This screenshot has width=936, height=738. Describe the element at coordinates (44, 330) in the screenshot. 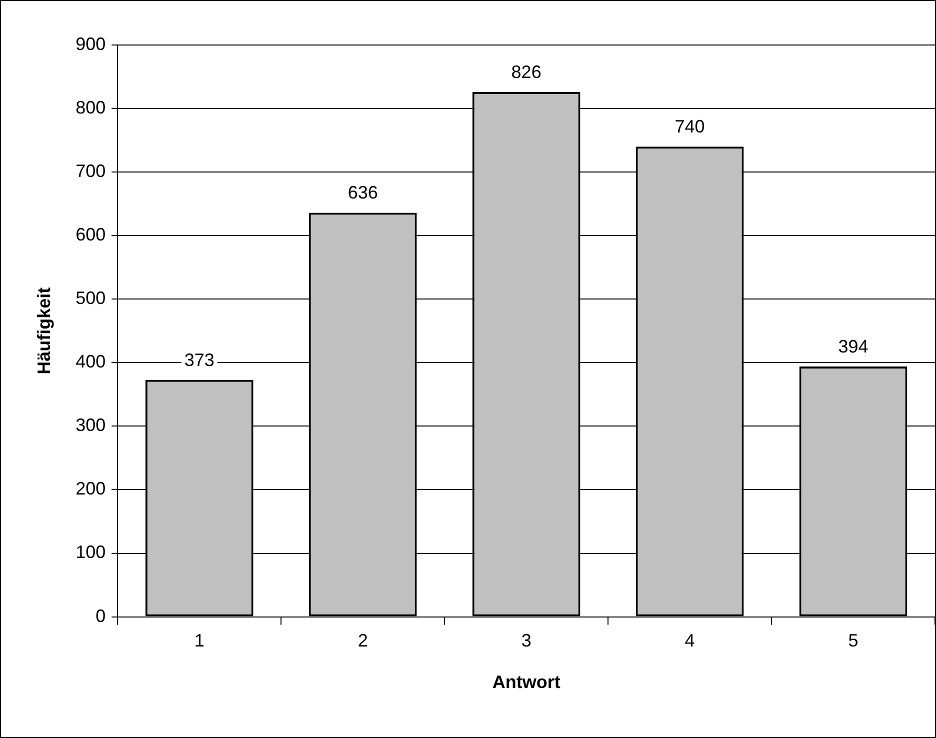

I see `y-axis-title: Häufigkeit` at that location.